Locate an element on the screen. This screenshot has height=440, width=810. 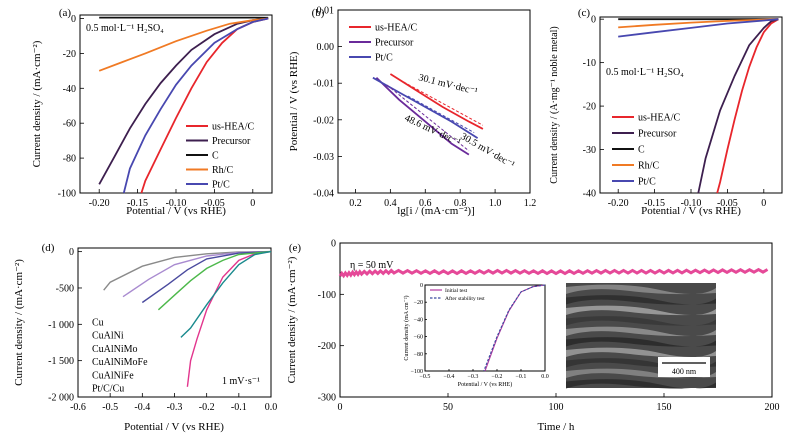
legend-label: CuAlNi is located at coordinates (108, 336).